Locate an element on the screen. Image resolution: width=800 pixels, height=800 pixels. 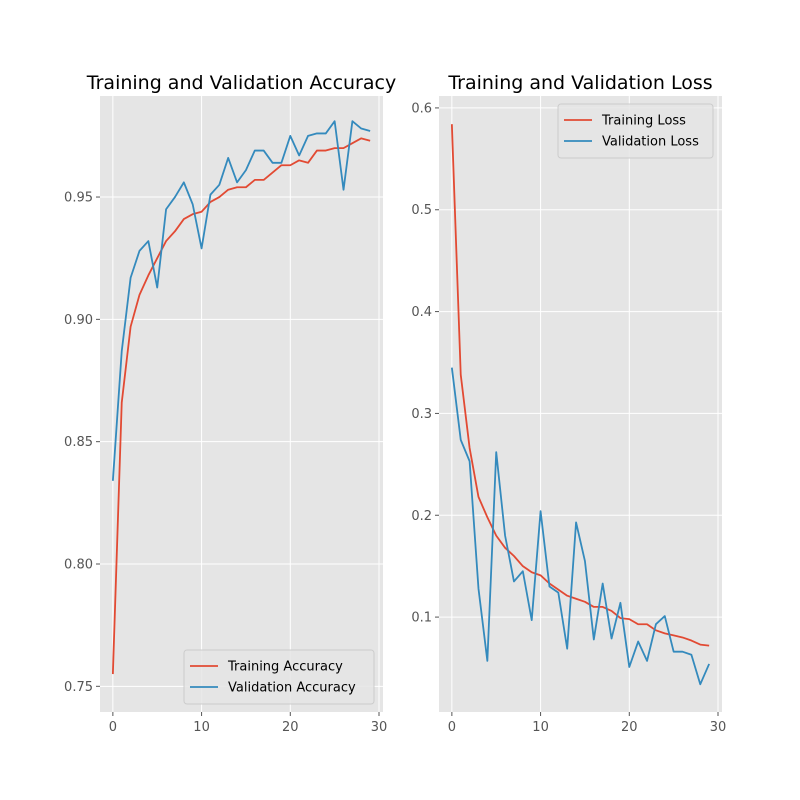
accuracy-y-tick-label: 0.85 is located at coordinates (78, 442).